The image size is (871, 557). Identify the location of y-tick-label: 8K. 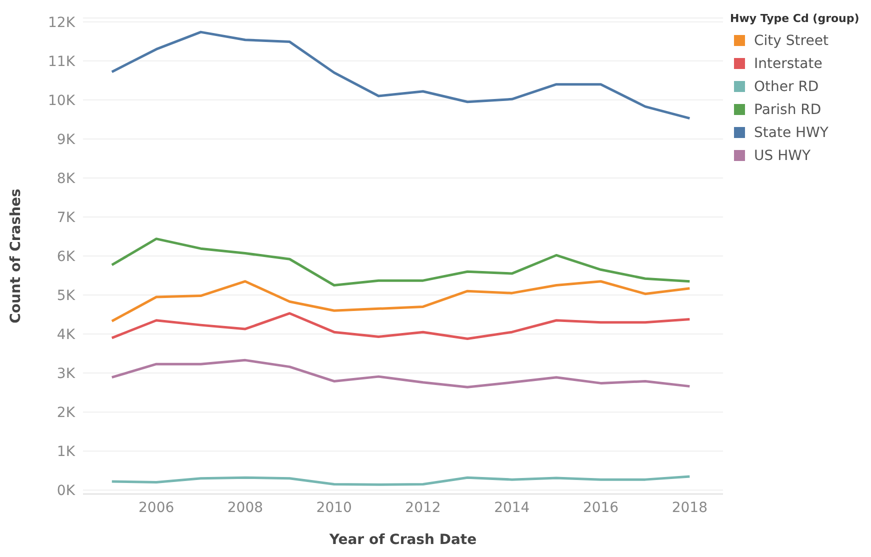
(66, 178).